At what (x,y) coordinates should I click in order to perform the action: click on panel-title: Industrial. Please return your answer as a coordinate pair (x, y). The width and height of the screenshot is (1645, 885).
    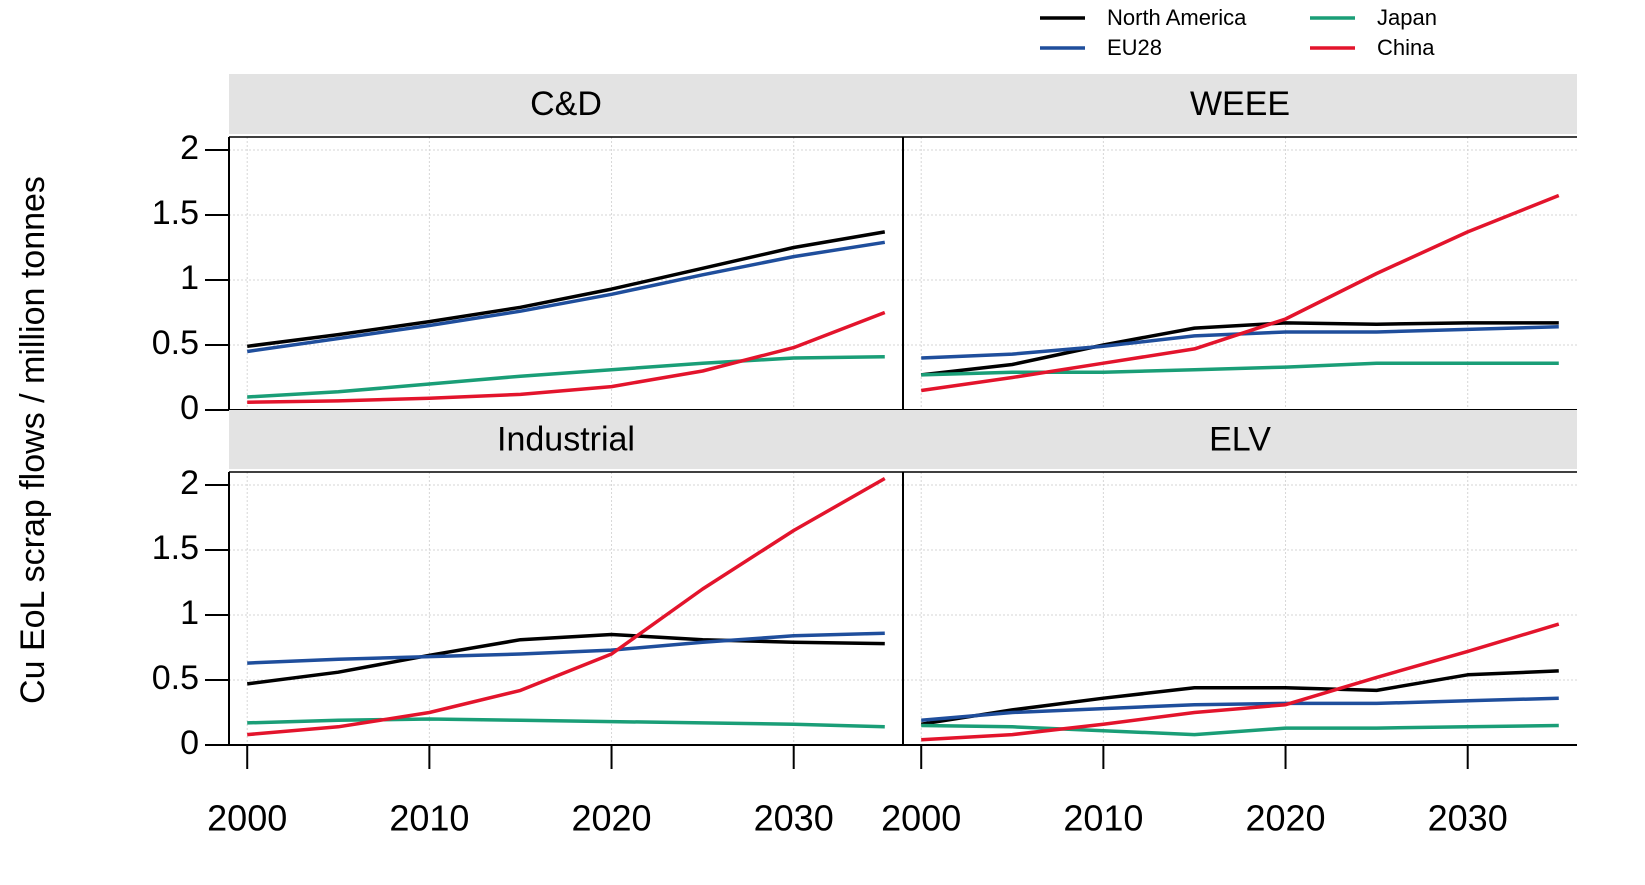
    Looking at the image, I should click on (566, 439).